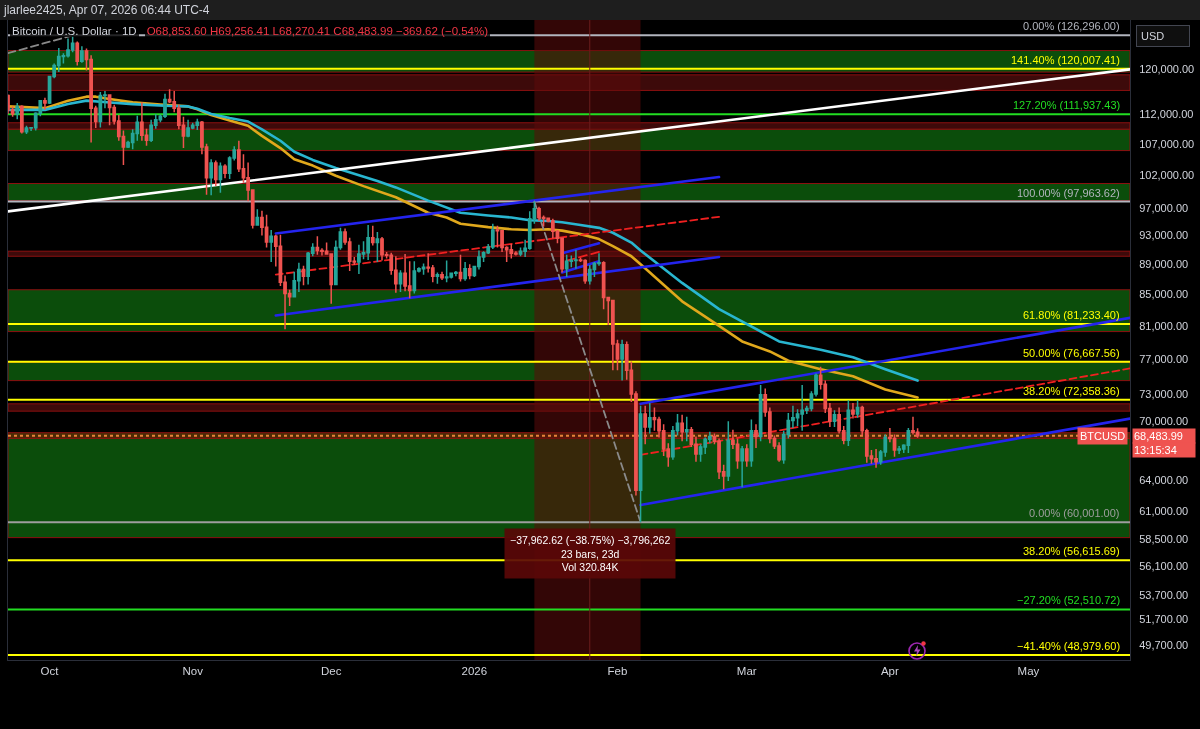 This screenshot has width=1200, height=729. I want to click on chart-title: Bitcoin / U.S. Dollar · 1D, so click(74, 31).